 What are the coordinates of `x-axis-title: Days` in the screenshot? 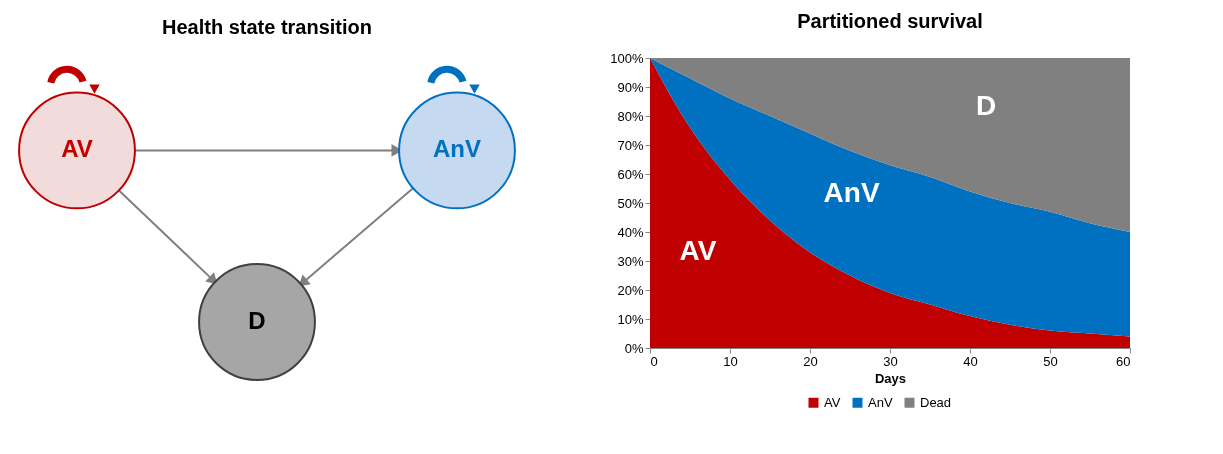 It's located at (890, 378).